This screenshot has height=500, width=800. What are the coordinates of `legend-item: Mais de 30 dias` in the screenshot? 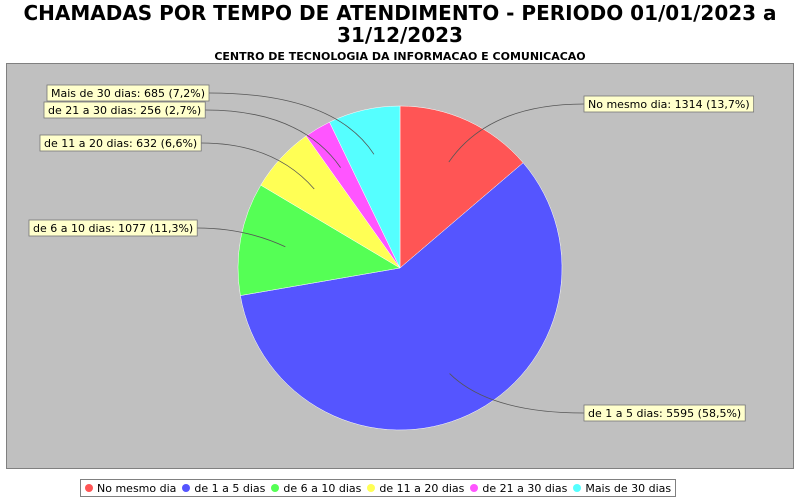 It's located at (622, 488).